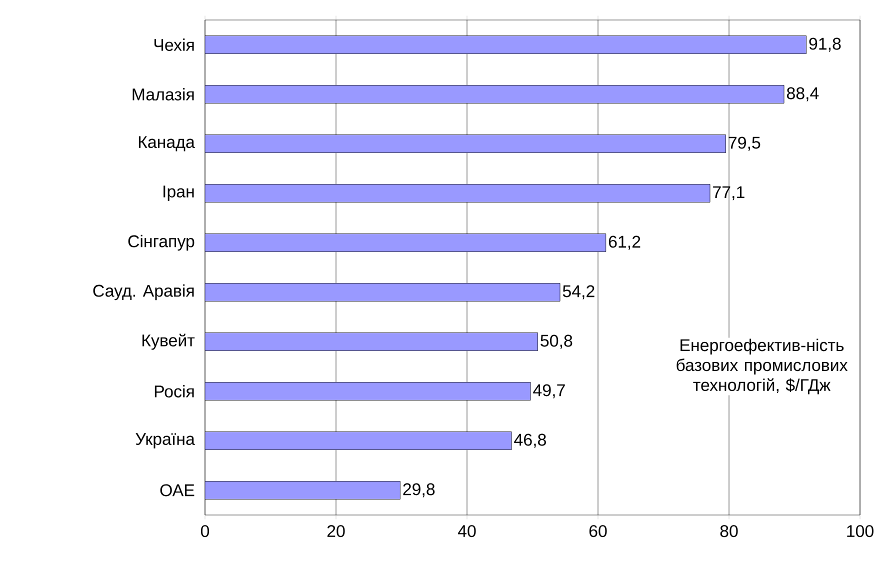 This screenshot has height=567, width=887. What do you see at coordinates (168, 342) in the screenshot?
I see `y-tick-label: Кувейт` at bounding box center [168, 342].